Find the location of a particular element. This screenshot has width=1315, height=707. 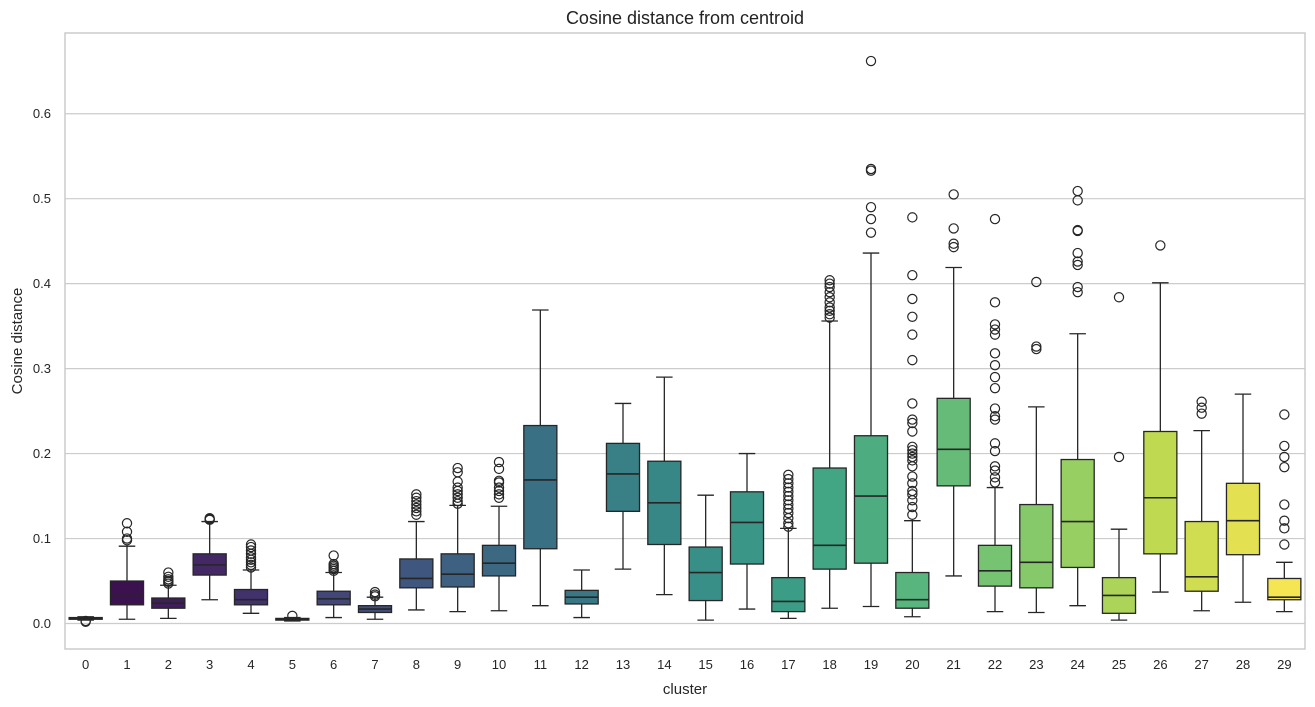

x-tick-label: 9 is located at coordinates (457, 664).